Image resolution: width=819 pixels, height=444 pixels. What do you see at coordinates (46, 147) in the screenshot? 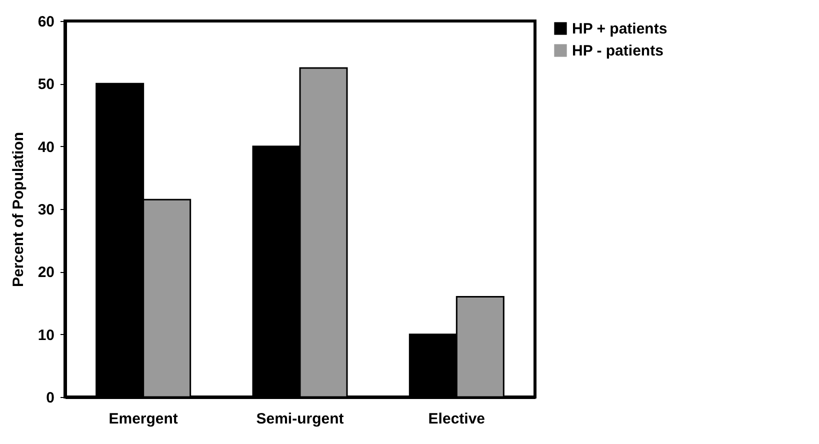
I see `y-tick-label: 40` at bounding box center [46, 147].